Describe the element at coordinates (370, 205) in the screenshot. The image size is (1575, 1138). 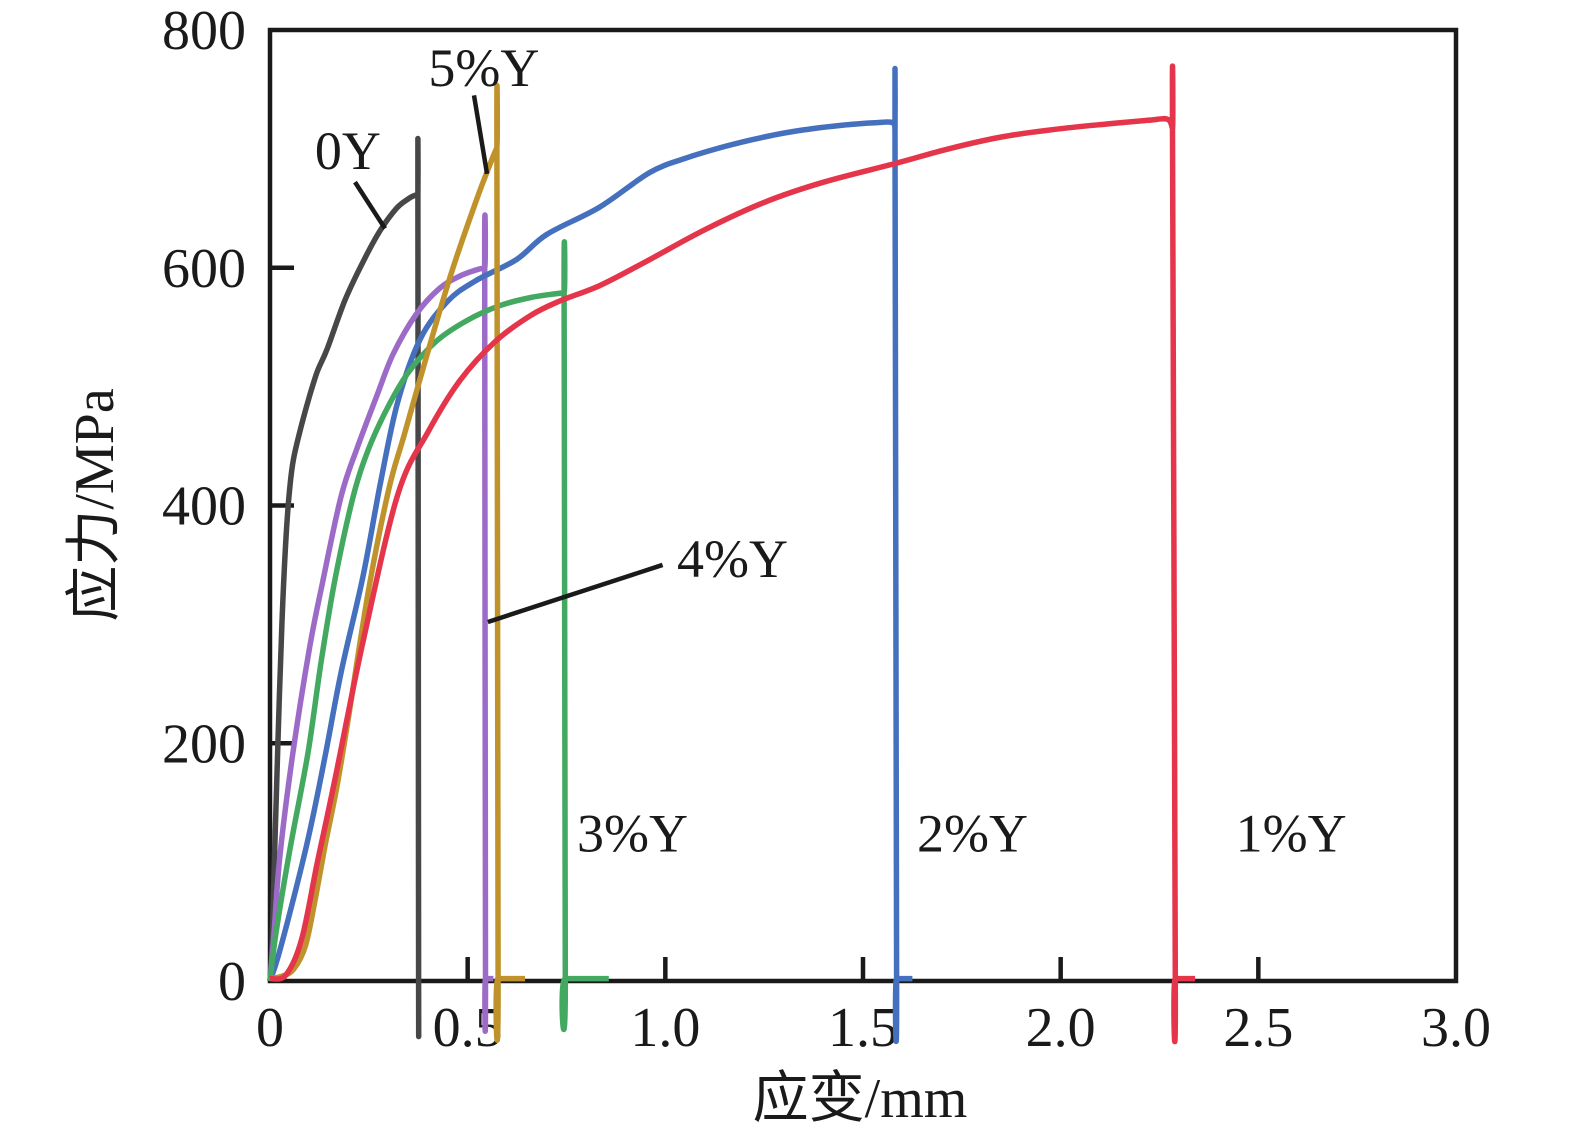
I see `leader-line-0Y` at that location.